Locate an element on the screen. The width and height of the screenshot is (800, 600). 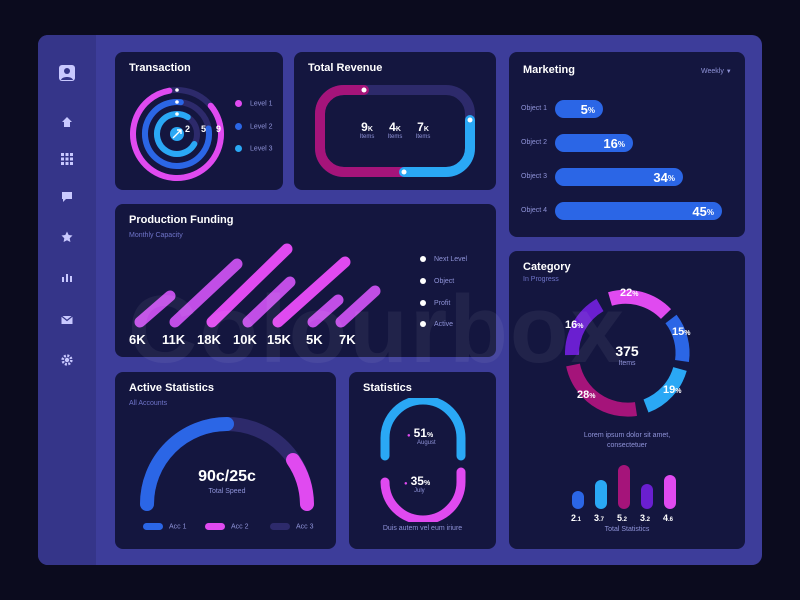
segment-label-19: 19% is located at coordinates (672, 390).